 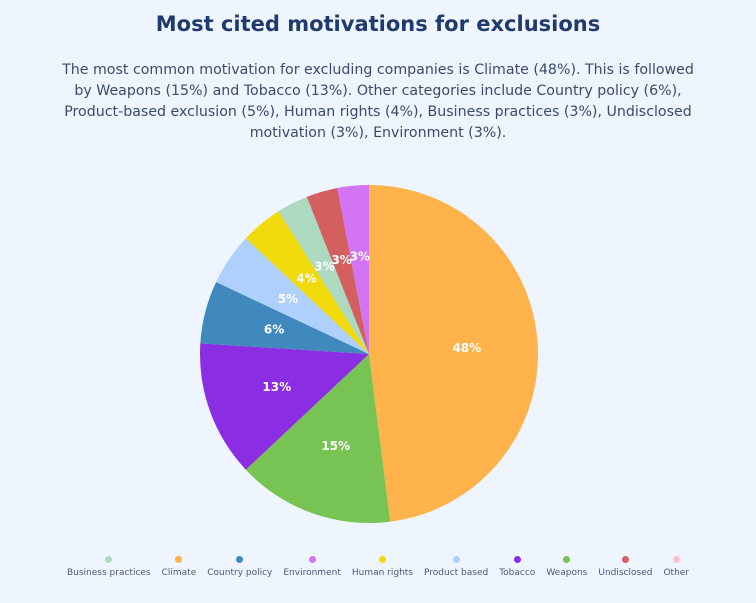 I want to click on pie-labels: 48%15%13%6%5%4%3%3%3%, so click(x=371, y=351).